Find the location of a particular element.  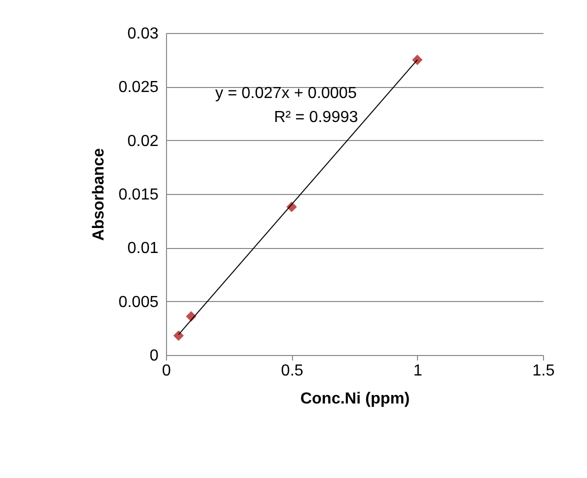

y-tick-label: 0.025 is located at coordinates (138, 87).